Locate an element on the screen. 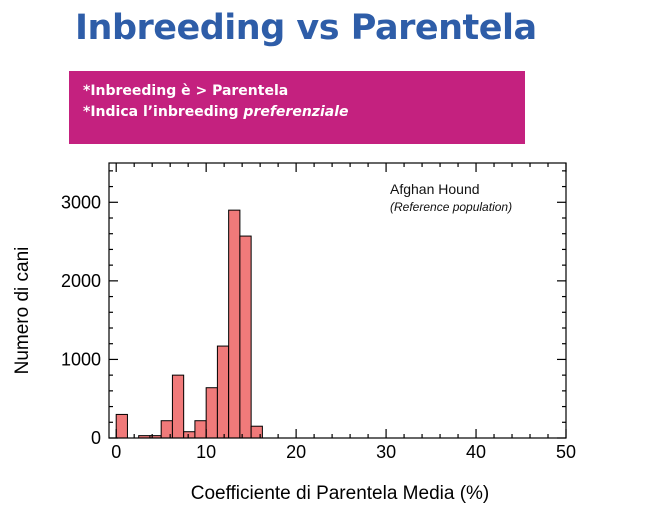  y-tick-label: 3000 is located at coordinates (81, 202).